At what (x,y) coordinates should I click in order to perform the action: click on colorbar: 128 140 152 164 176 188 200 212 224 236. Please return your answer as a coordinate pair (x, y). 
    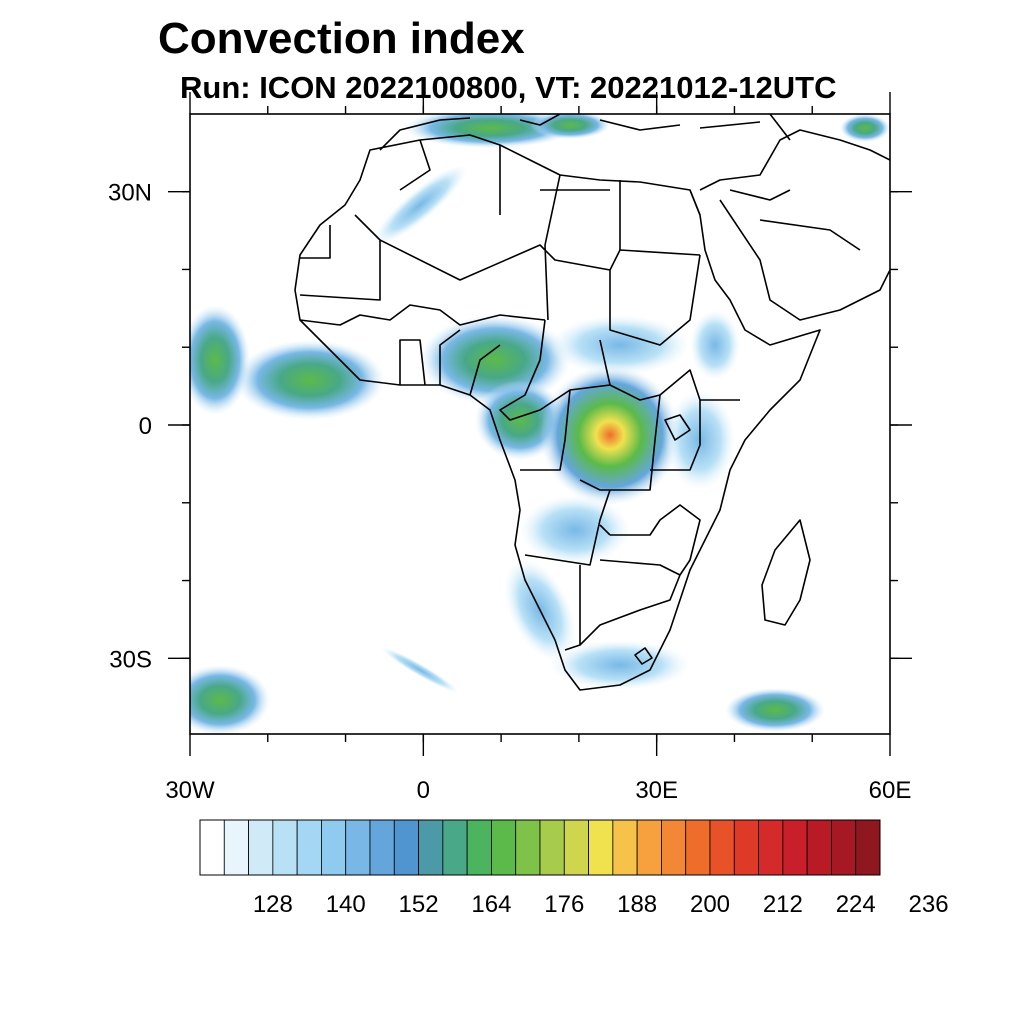
    Looking at the image, I should click on (574, 868).